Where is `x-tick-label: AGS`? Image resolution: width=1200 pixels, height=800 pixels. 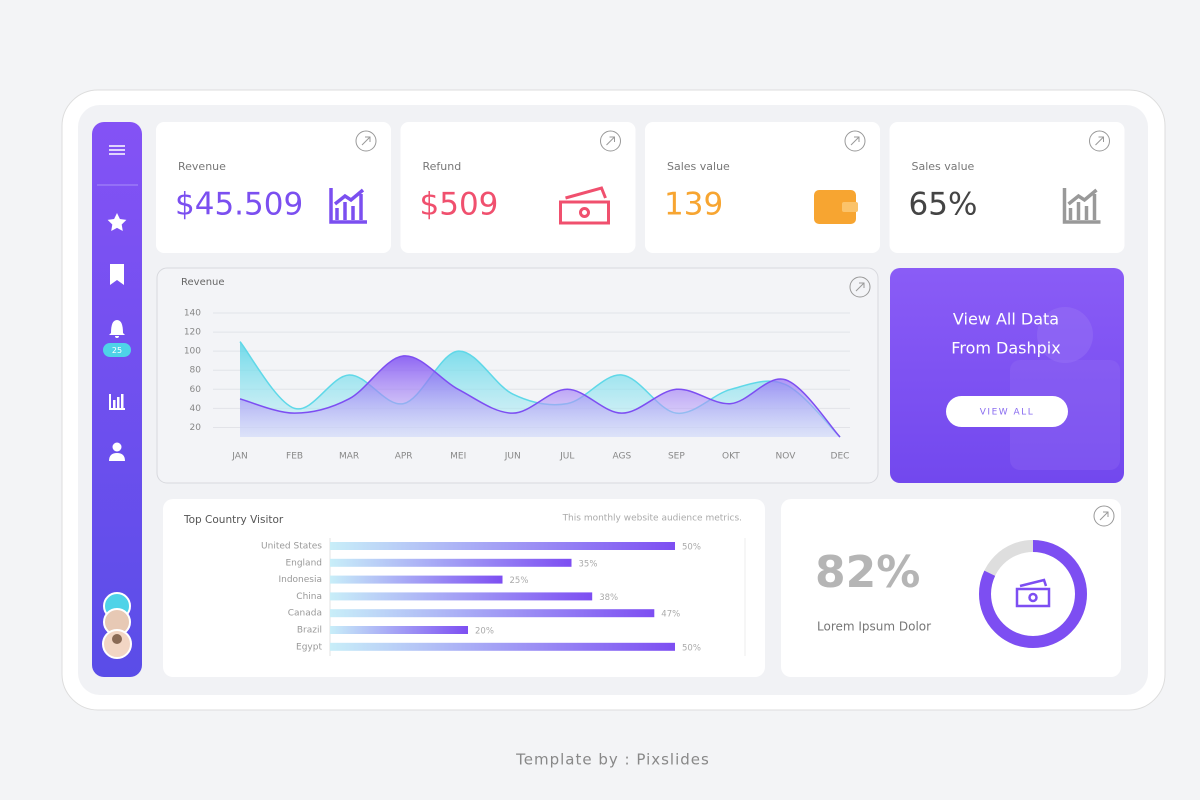 x-tick-label: AGS is located at coordinates (621, 457).